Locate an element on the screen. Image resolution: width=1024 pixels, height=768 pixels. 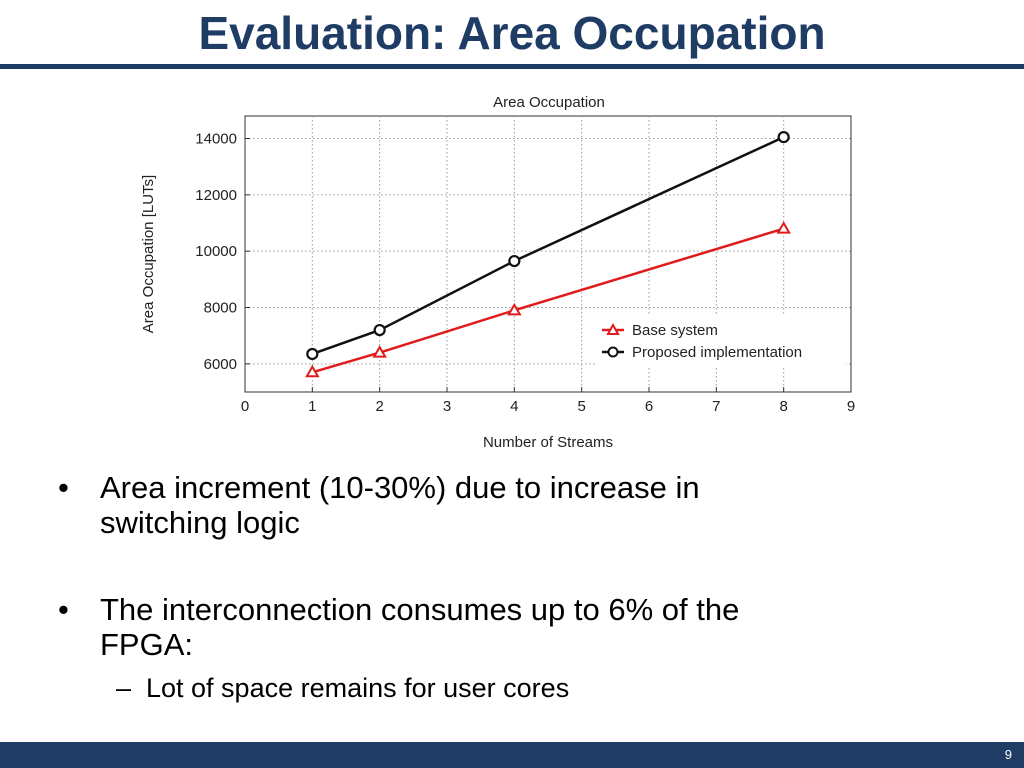
x-tick-label: 5 is located at coordinates (581, 406).